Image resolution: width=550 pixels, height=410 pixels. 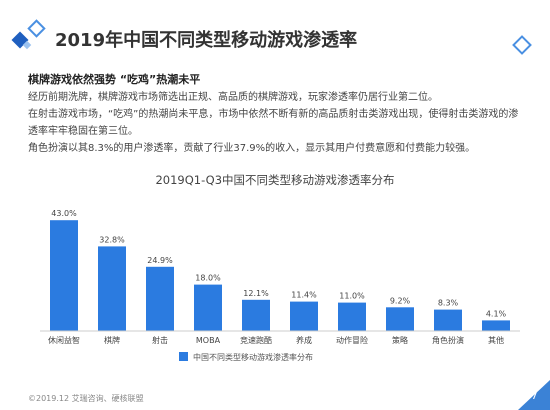 I want to click on category-label-0: 休闲益智, so click(x=64, y=340).